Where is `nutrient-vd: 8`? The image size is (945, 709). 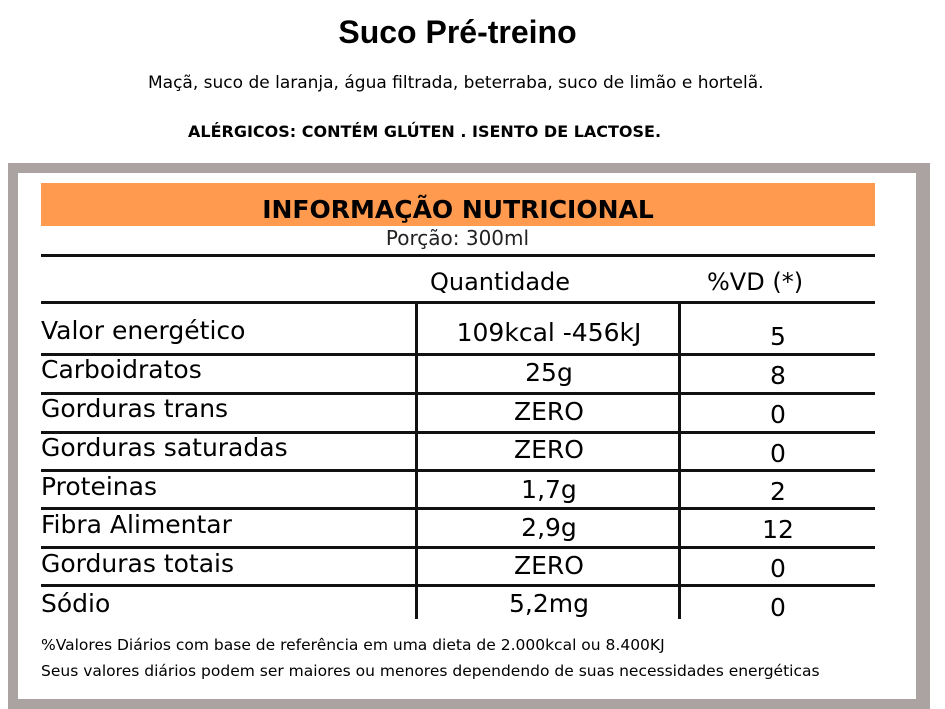
nutrient-vd: 8 is located at coordinates (778, 375).